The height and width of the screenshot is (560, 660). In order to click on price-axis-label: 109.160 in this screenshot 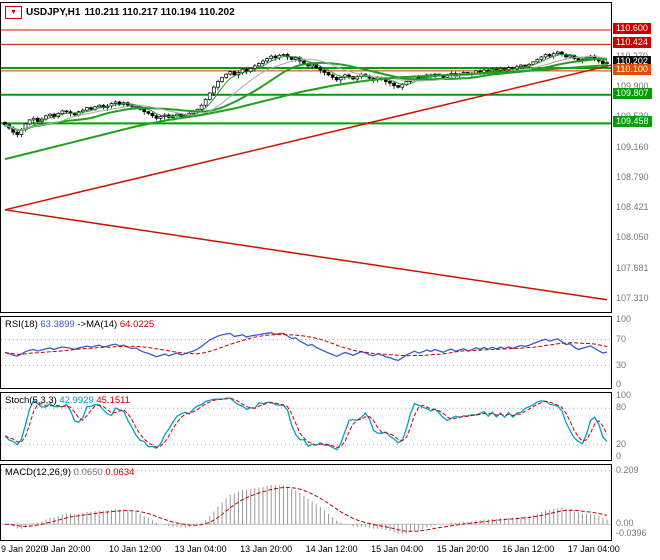, I will do `click(632, 146)`.